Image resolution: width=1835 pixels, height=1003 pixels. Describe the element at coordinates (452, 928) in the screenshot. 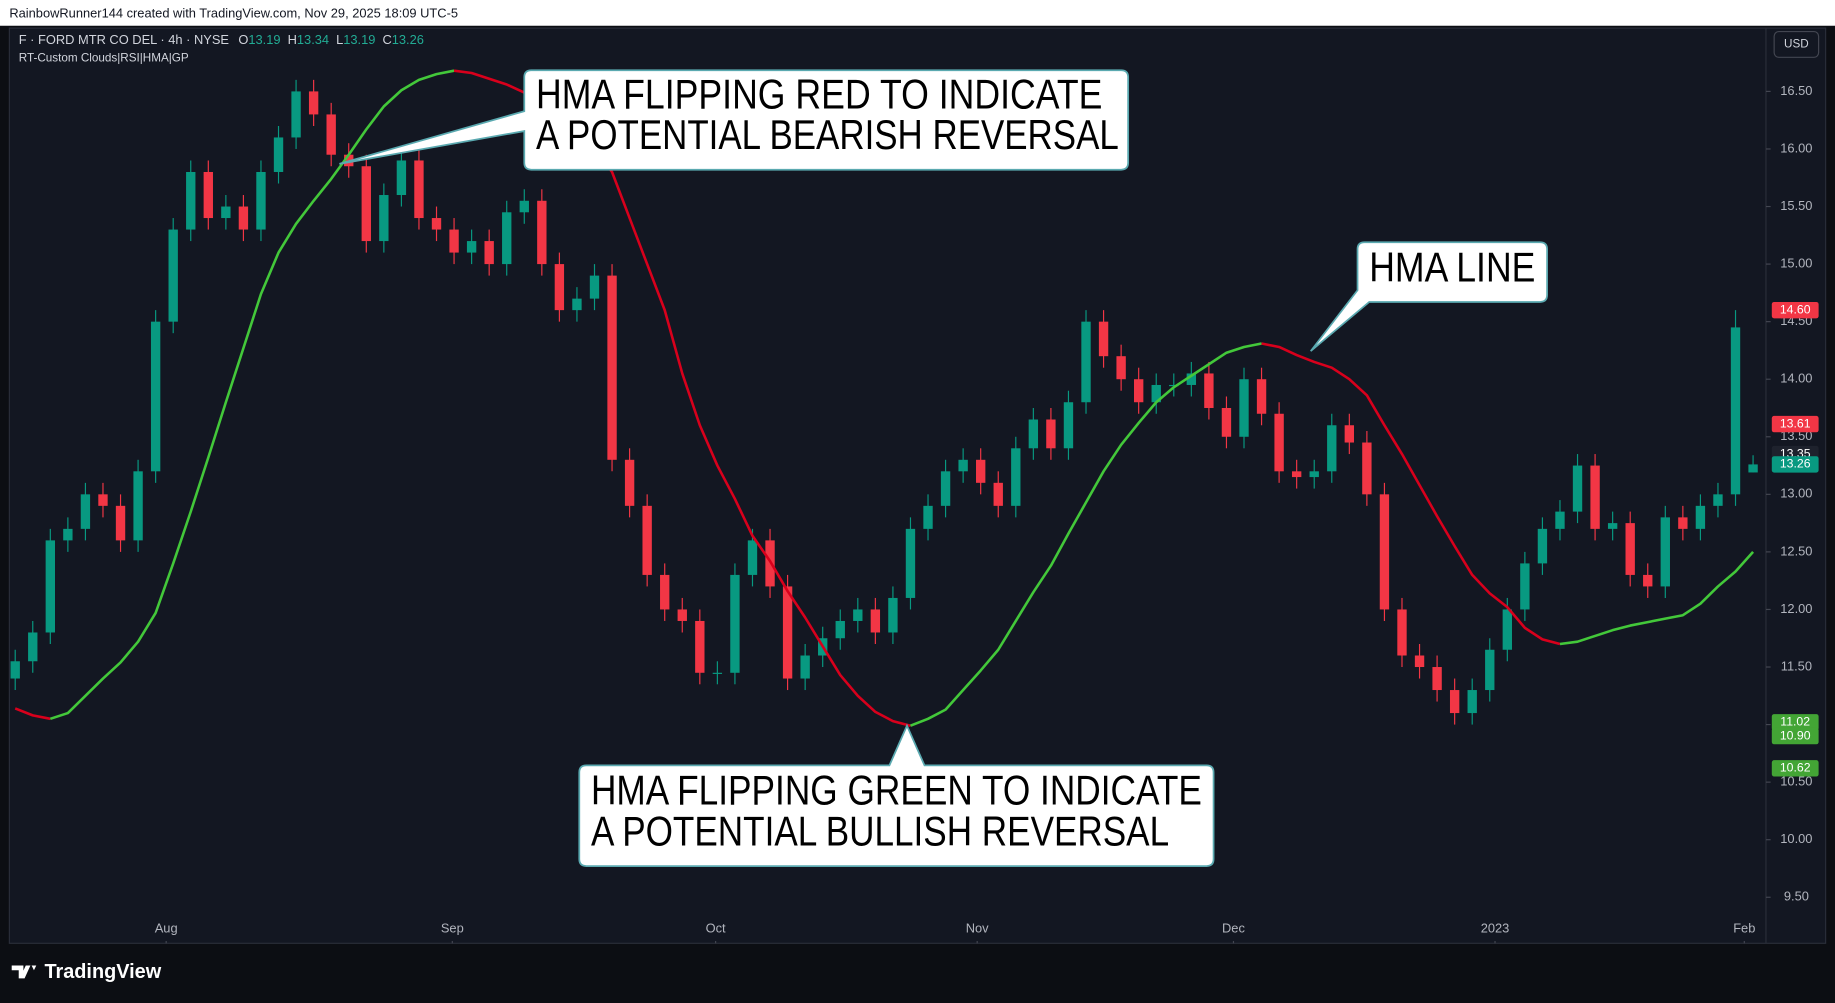

I see `x-tick-label: Sep` at that location.